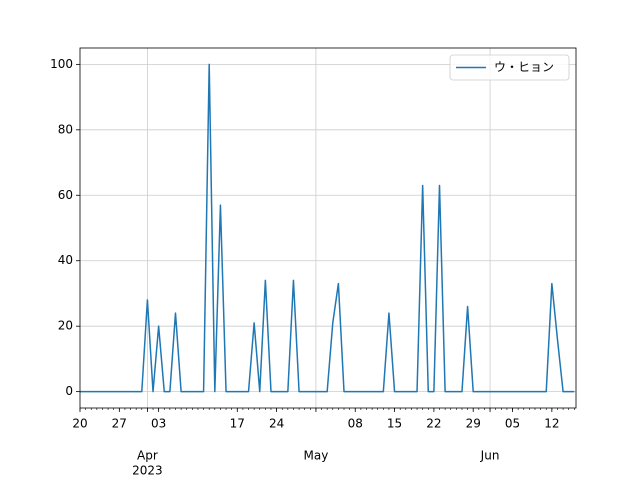  Describe the element at coordinates (551, 424) in the screenshot. I see `x-tick-label: 12` at that location.